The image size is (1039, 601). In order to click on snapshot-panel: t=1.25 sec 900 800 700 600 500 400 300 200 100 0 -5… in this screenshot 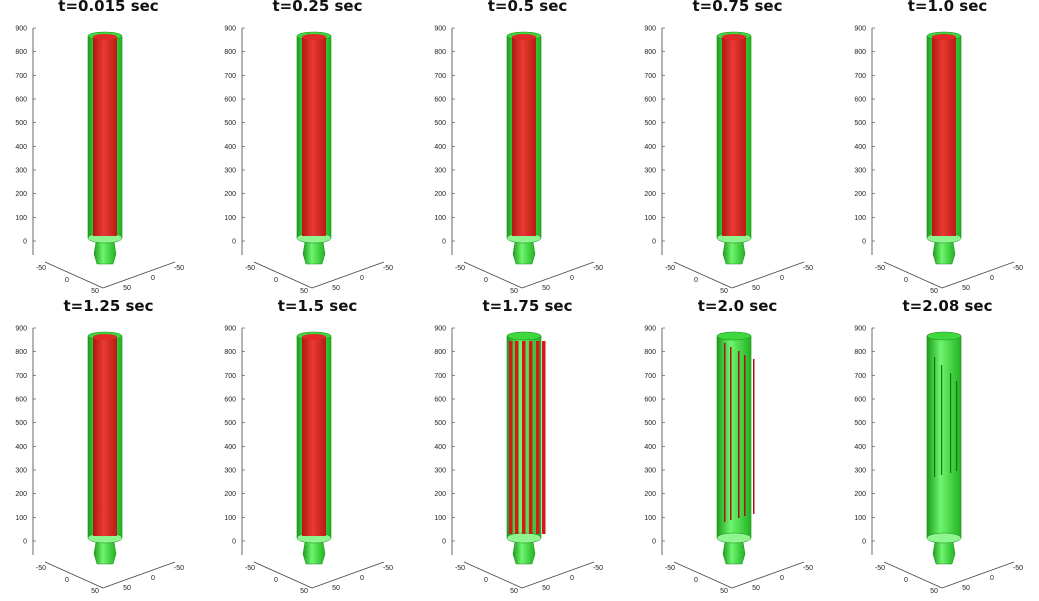, I will do `click(108, 448)`.